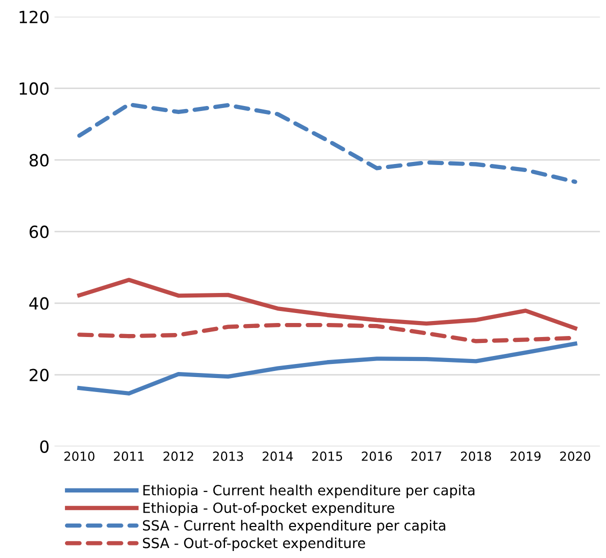  I want to click on y-tick-label: 100, so click(34, 88).